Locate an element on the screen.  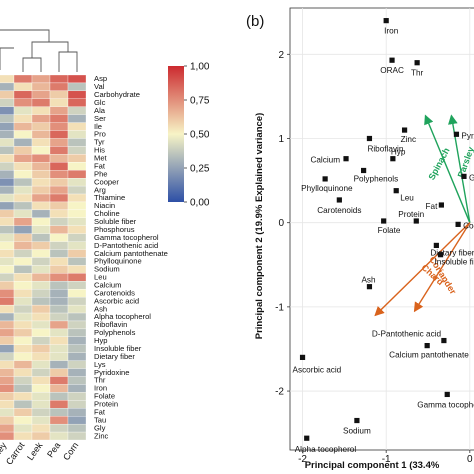
pca-point-label: Protein is located at coordinates (411, 214).